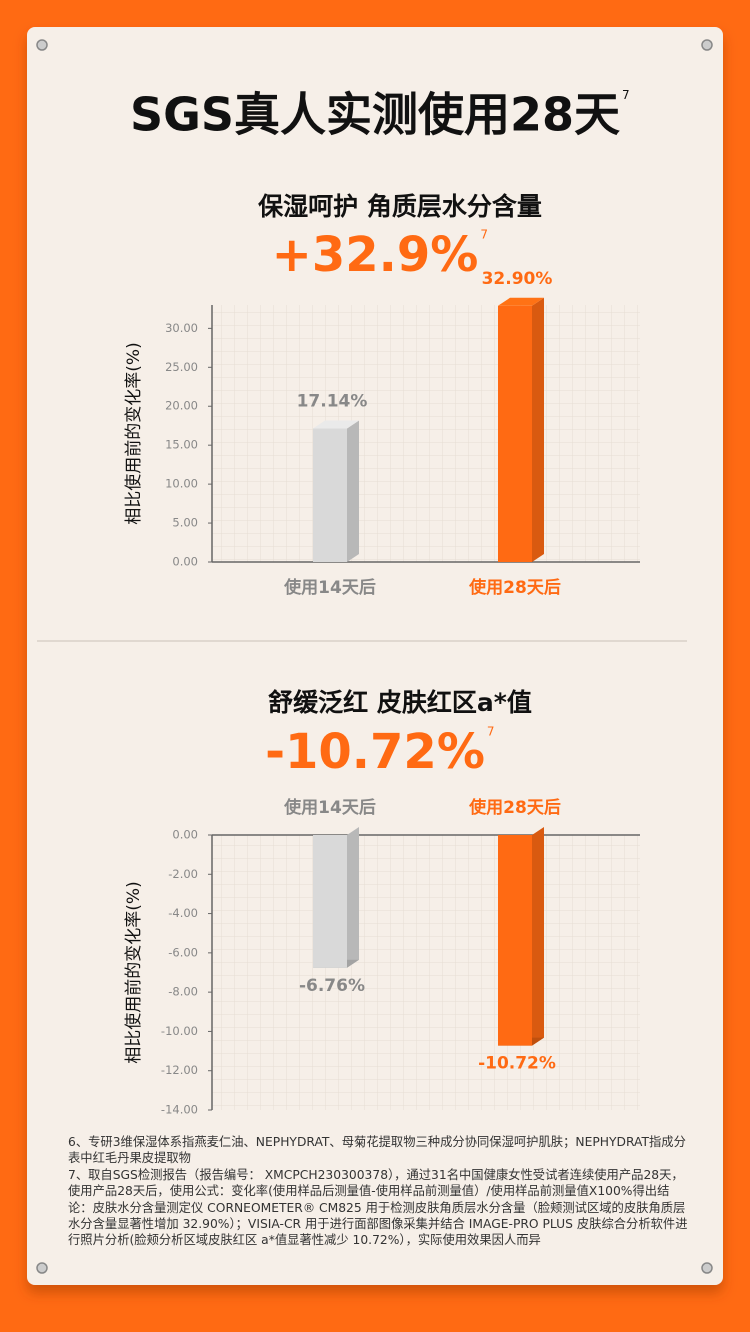  What do you see at coordinates (375, 752) in the screenshot?
I see `headline: -10.72%` at bounding box center [375, 752].